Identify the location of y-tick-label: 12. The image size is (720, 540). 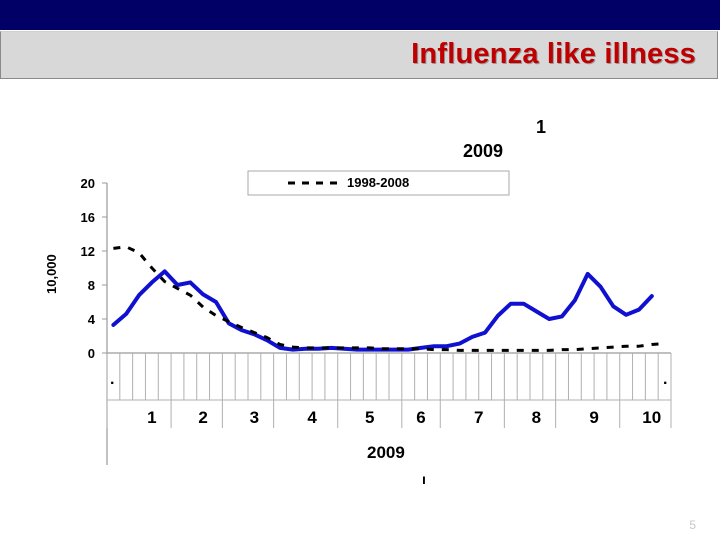
(88, 251).